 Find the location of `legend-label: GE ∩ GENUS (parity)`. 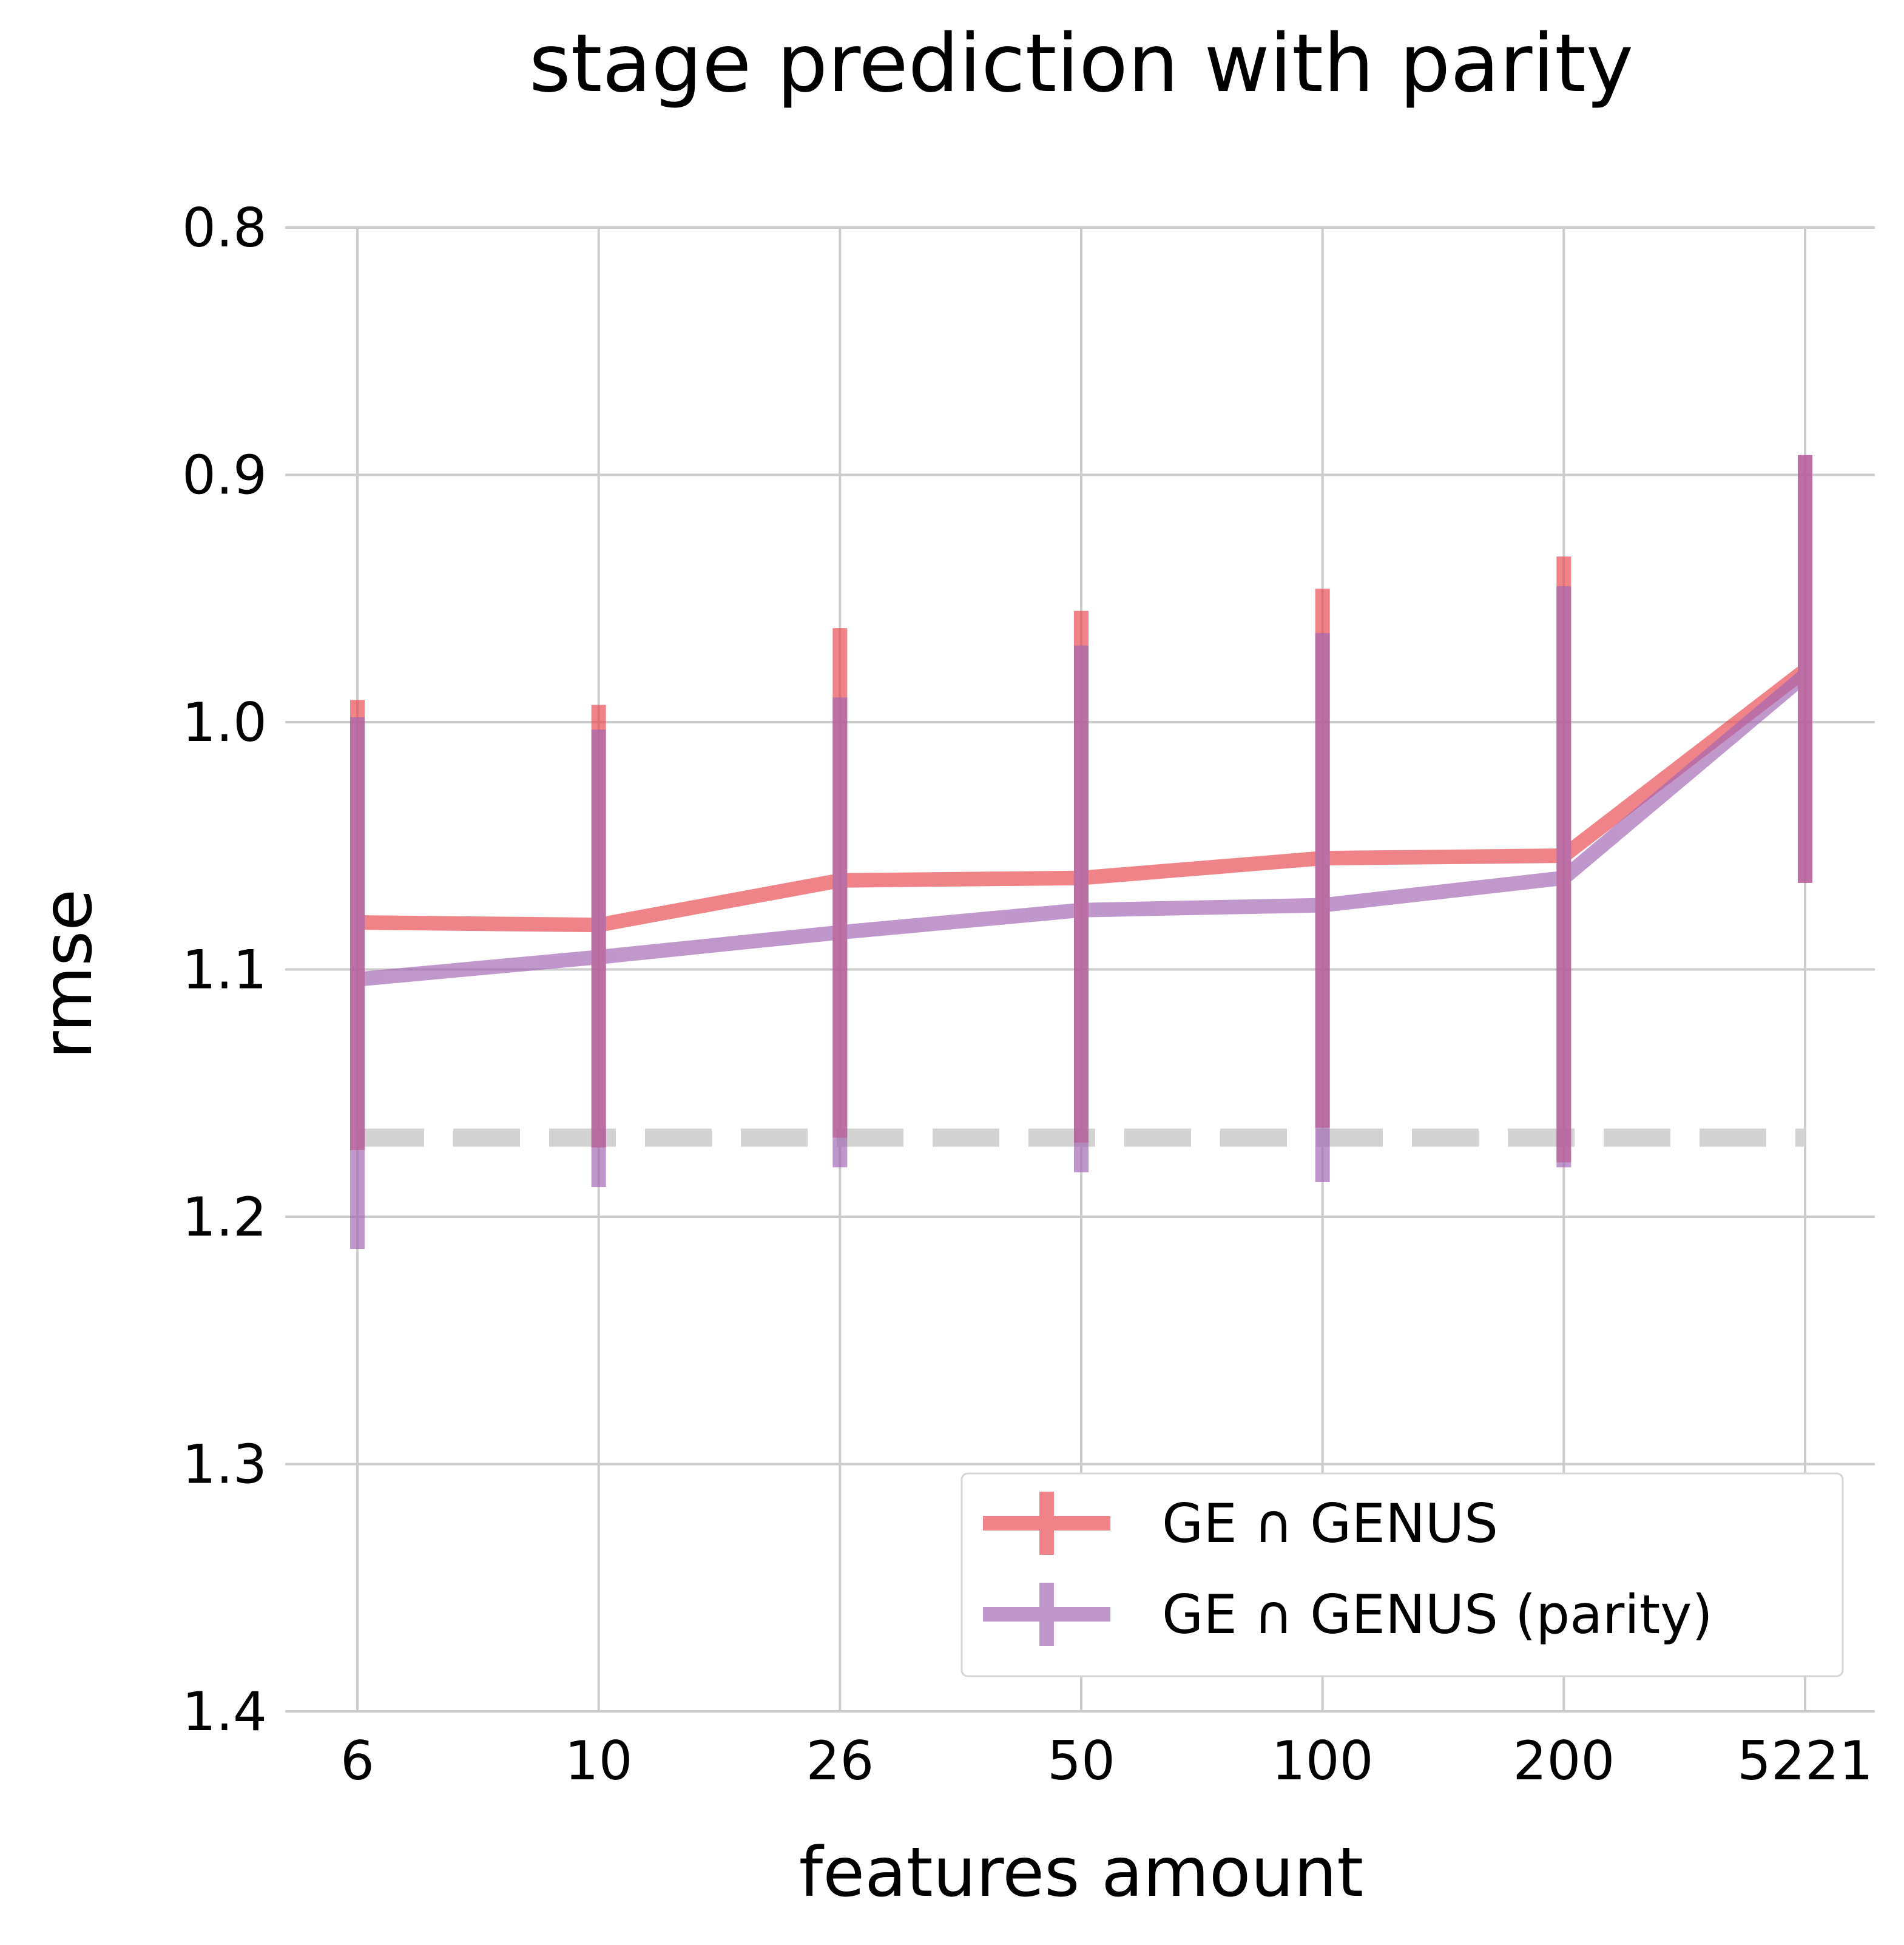

legend-label: GE ∩ GENUS (parity) is located at coordinates (1437, 1614).